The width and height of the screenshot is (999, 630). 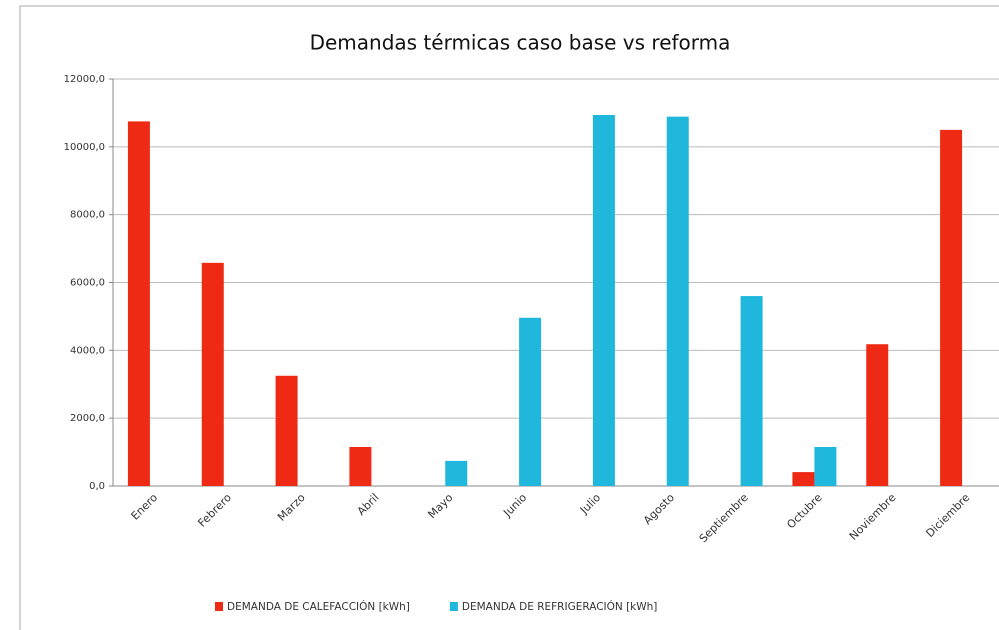 What do you see at coordinates (520, 43) in the screenshot?
I see `chart-title: Demandas térmicas caso base vs reforma` at bounding box center [520, 43].